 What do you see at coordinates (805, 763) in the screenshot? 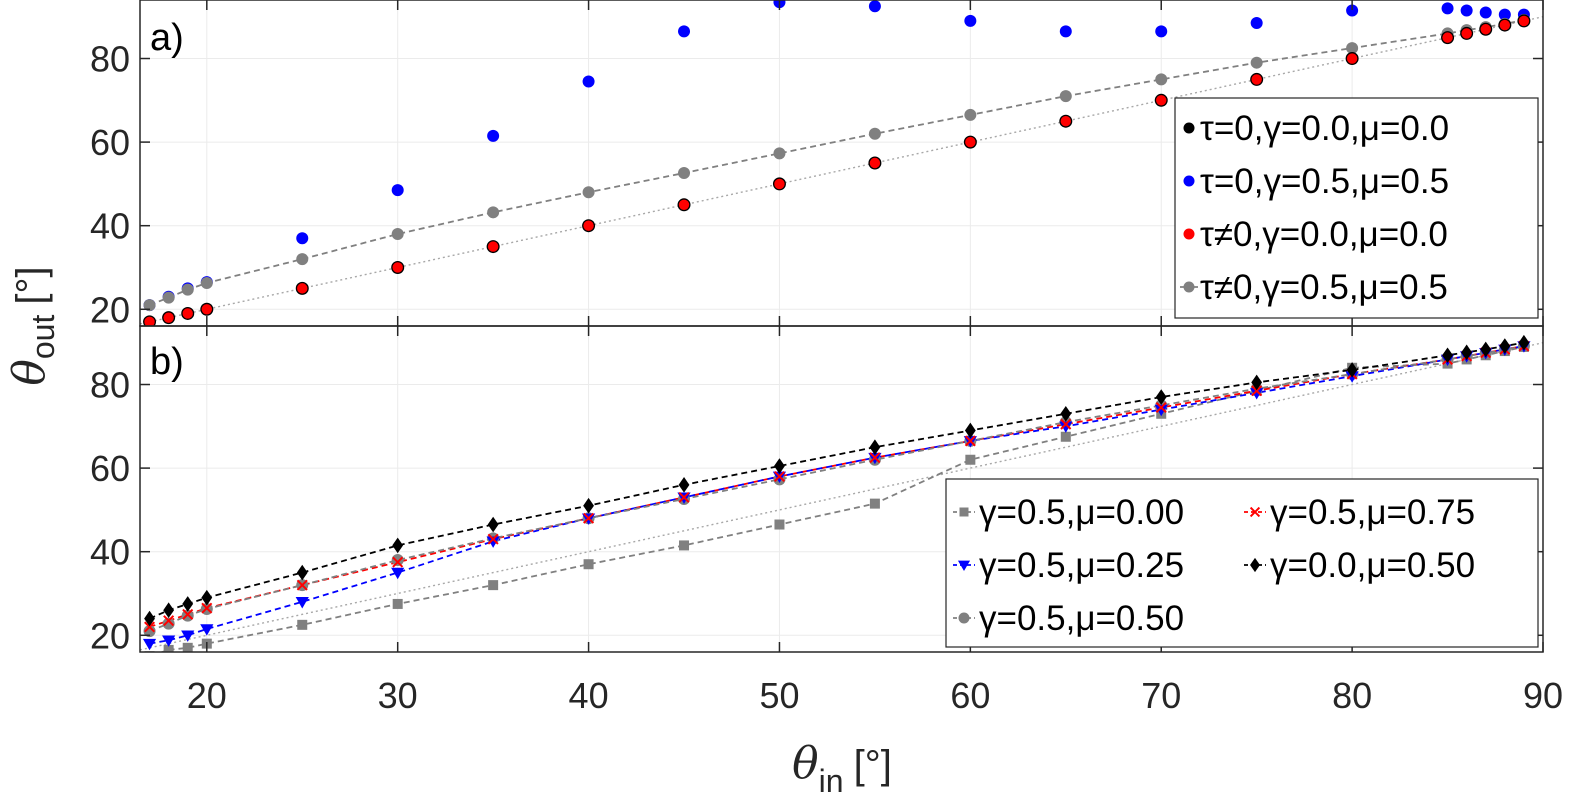
I see `x-axis-symbol: θ` at bounding box center [805, 763].